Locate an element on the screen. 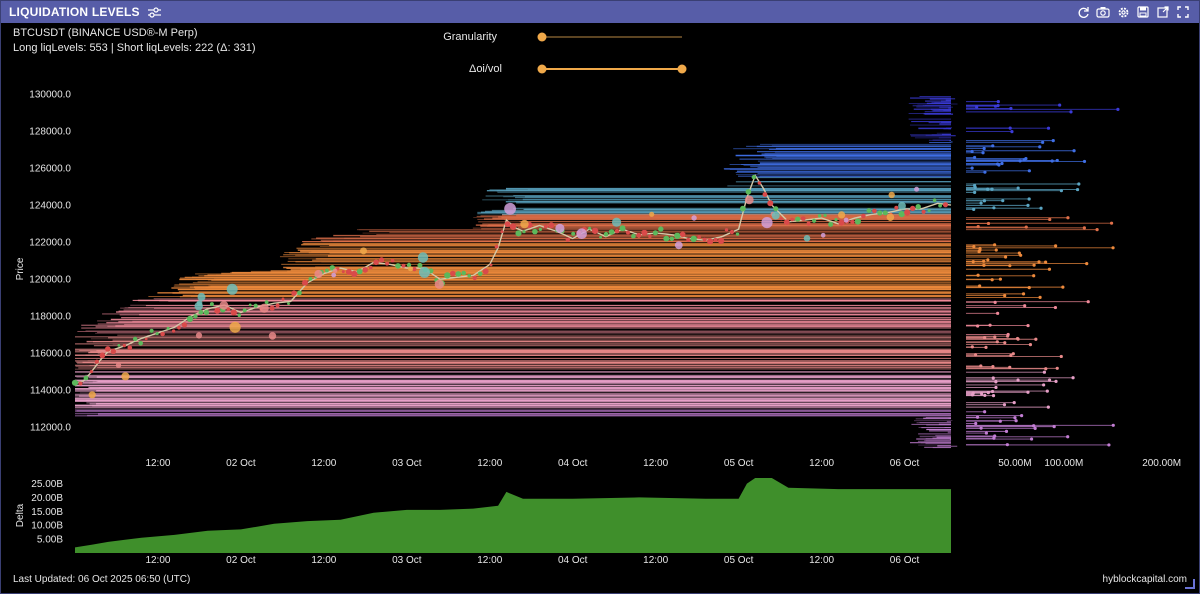 Image resolution: width=1200 pixels, height=594 pixels. expand-icon is located at coordinates (1183, 12).